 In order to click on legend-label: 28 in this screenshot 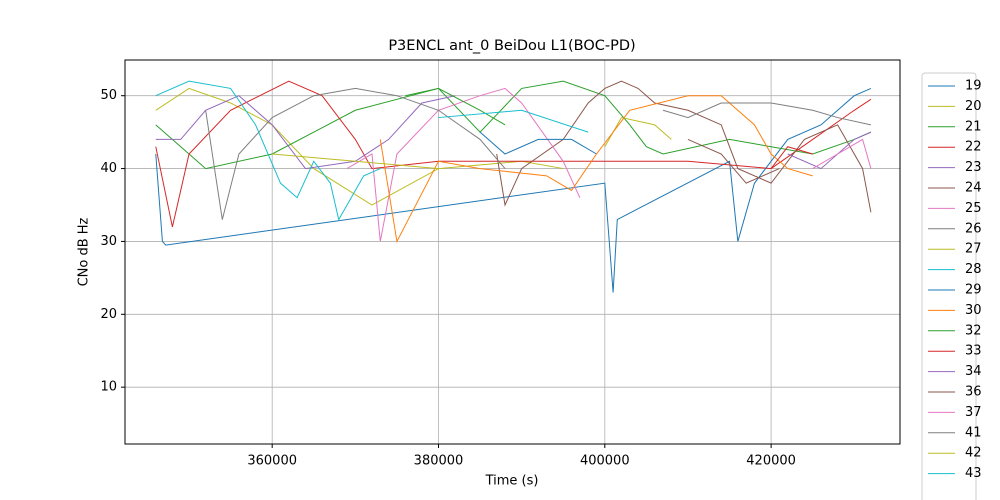, I will do `click(973, 269)`.